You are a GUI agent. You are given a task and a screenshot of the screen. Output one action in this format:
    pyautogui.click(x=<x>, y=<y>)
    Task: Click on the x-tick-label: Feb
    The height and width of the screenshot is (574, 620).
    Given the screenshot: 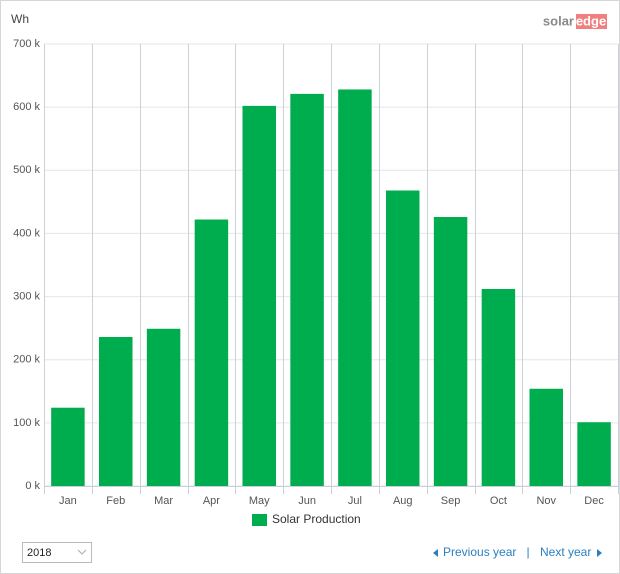 What is the action you would take?
    pyautogui.click(x=115, y=501)
    